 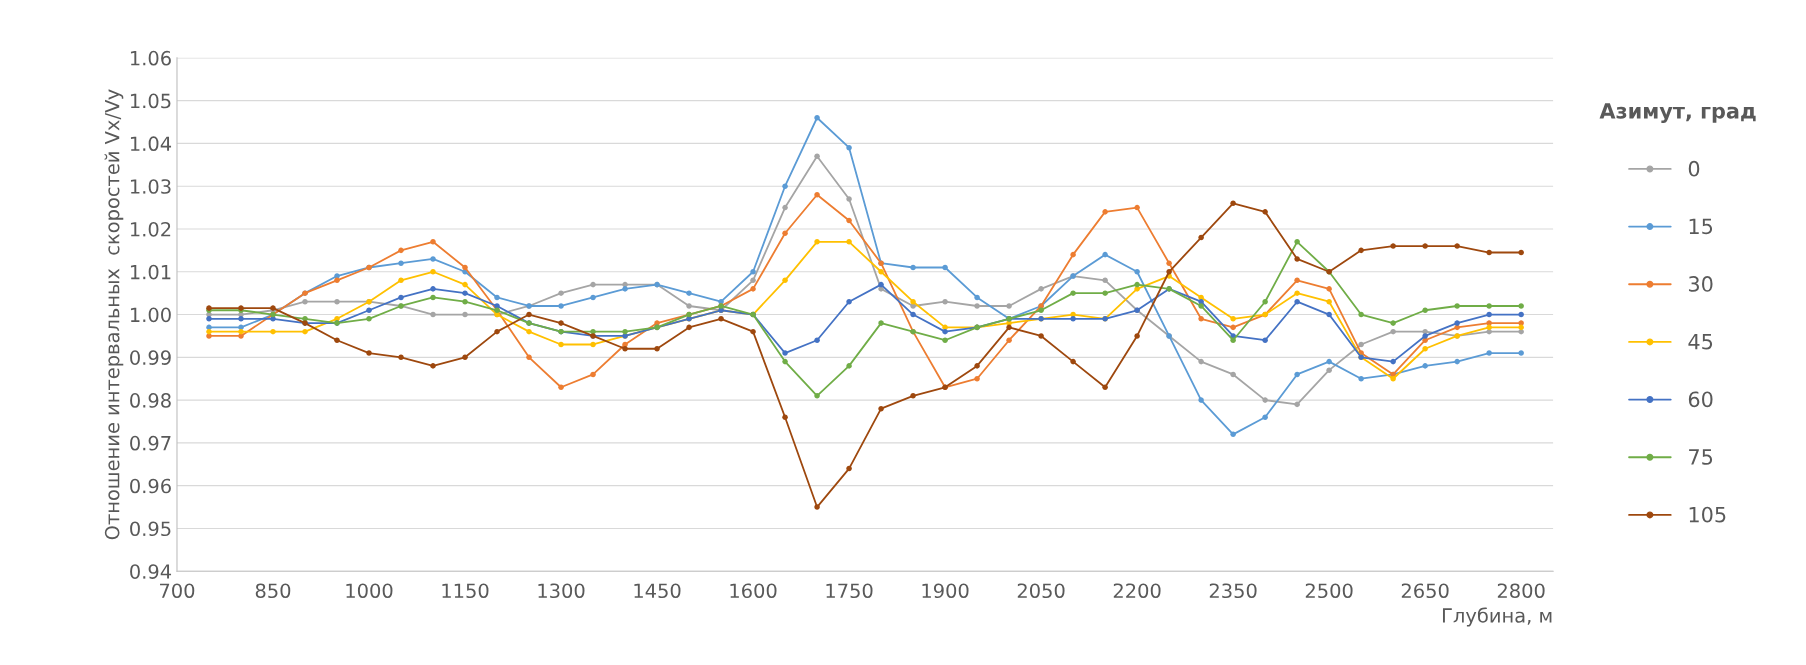 I want to click on x-tick-label: 700, so click(x=177, y=591).